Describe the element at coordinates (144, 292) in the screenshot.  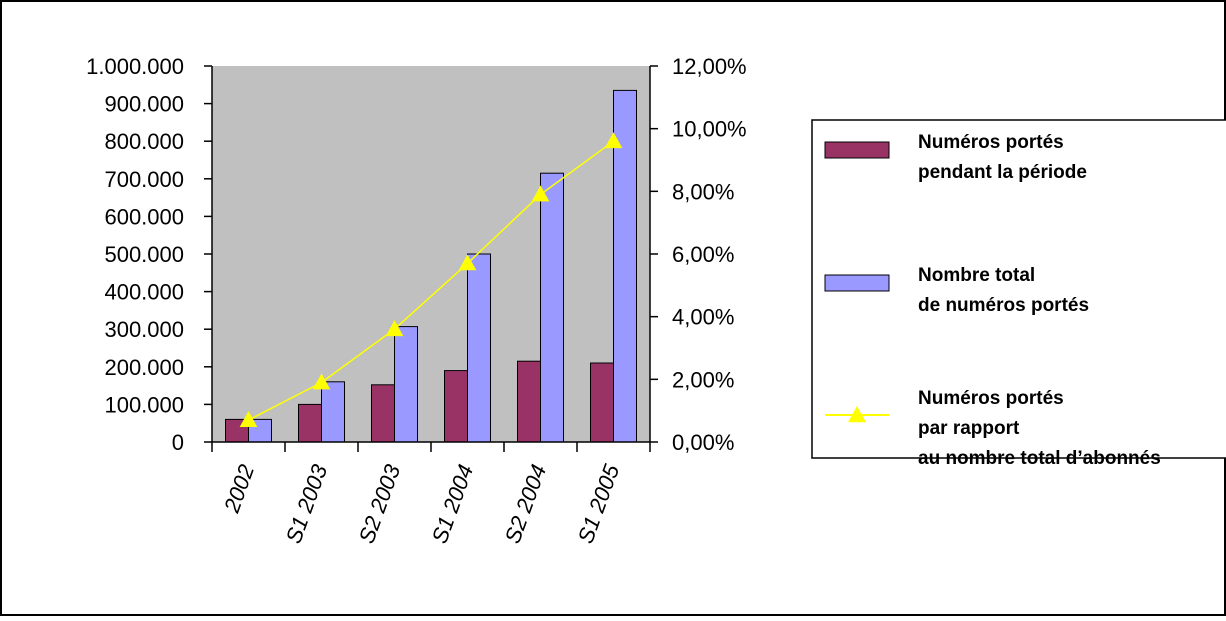
I see `left-tick-label-4: 400.000` at that location.